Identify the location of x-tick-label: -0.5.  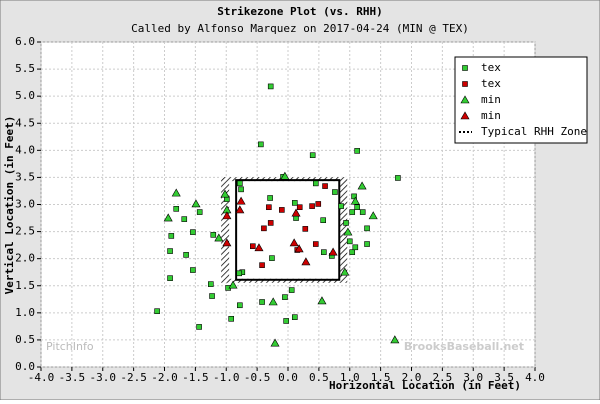
(257, 377).